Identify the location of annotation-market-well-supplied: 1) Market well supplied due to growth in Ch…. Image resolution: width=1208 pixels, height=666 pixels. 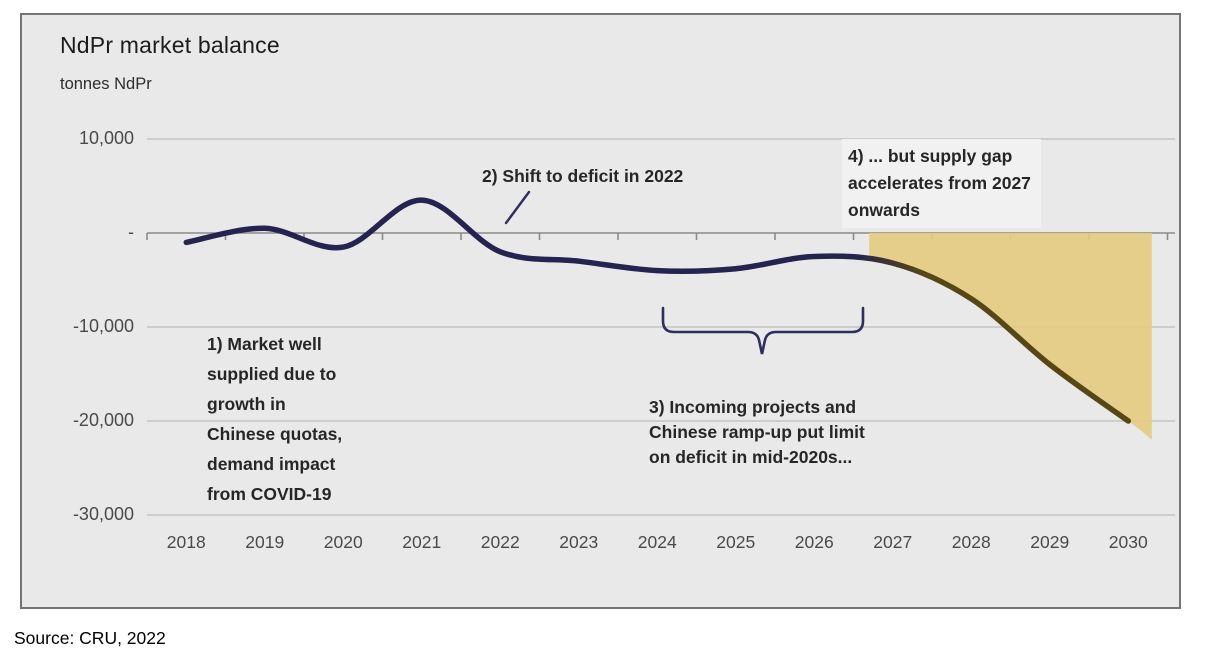
(274, 419).